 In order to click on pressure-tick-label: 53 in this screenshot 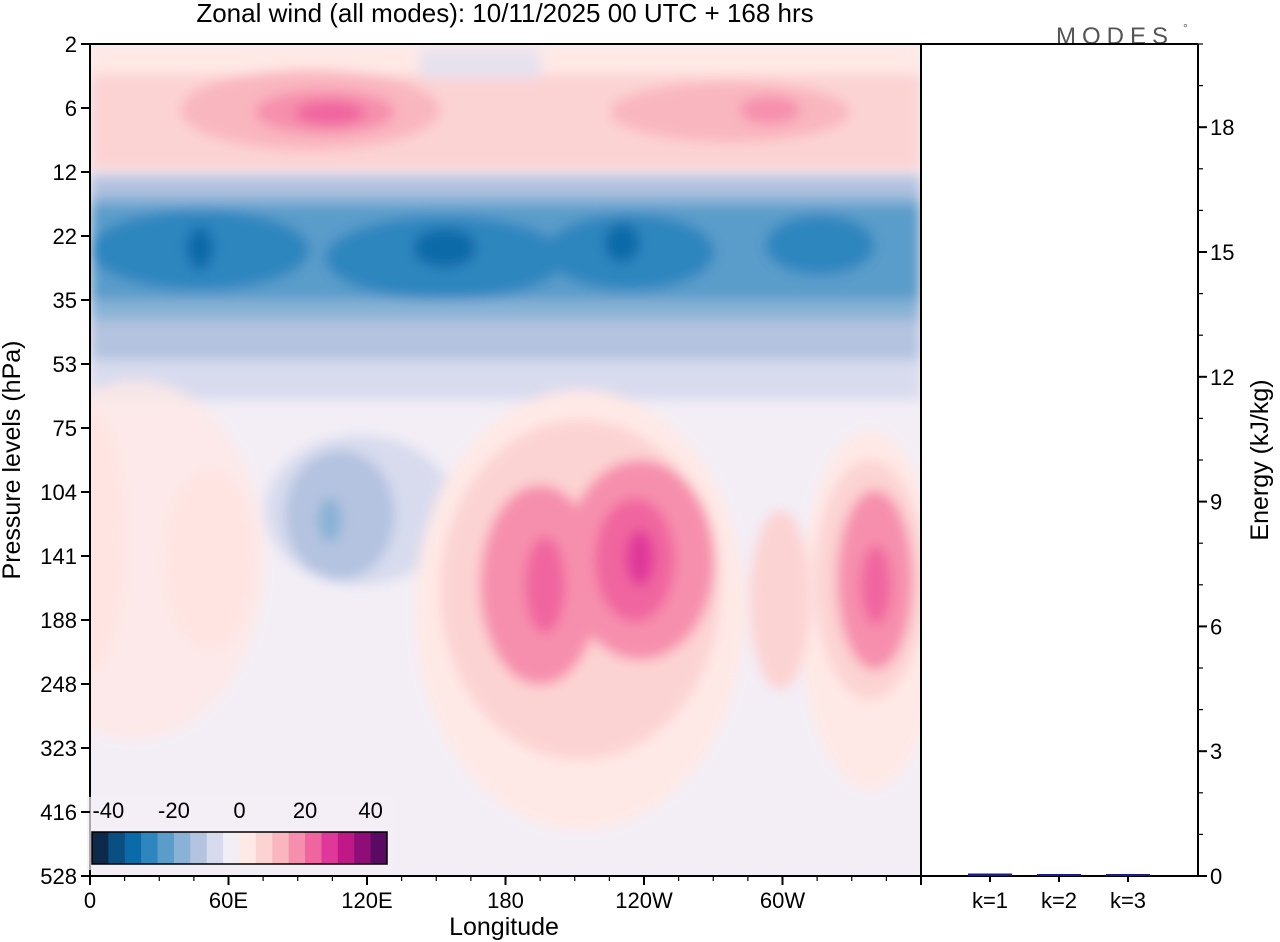, I will do `click(65, 364)`.